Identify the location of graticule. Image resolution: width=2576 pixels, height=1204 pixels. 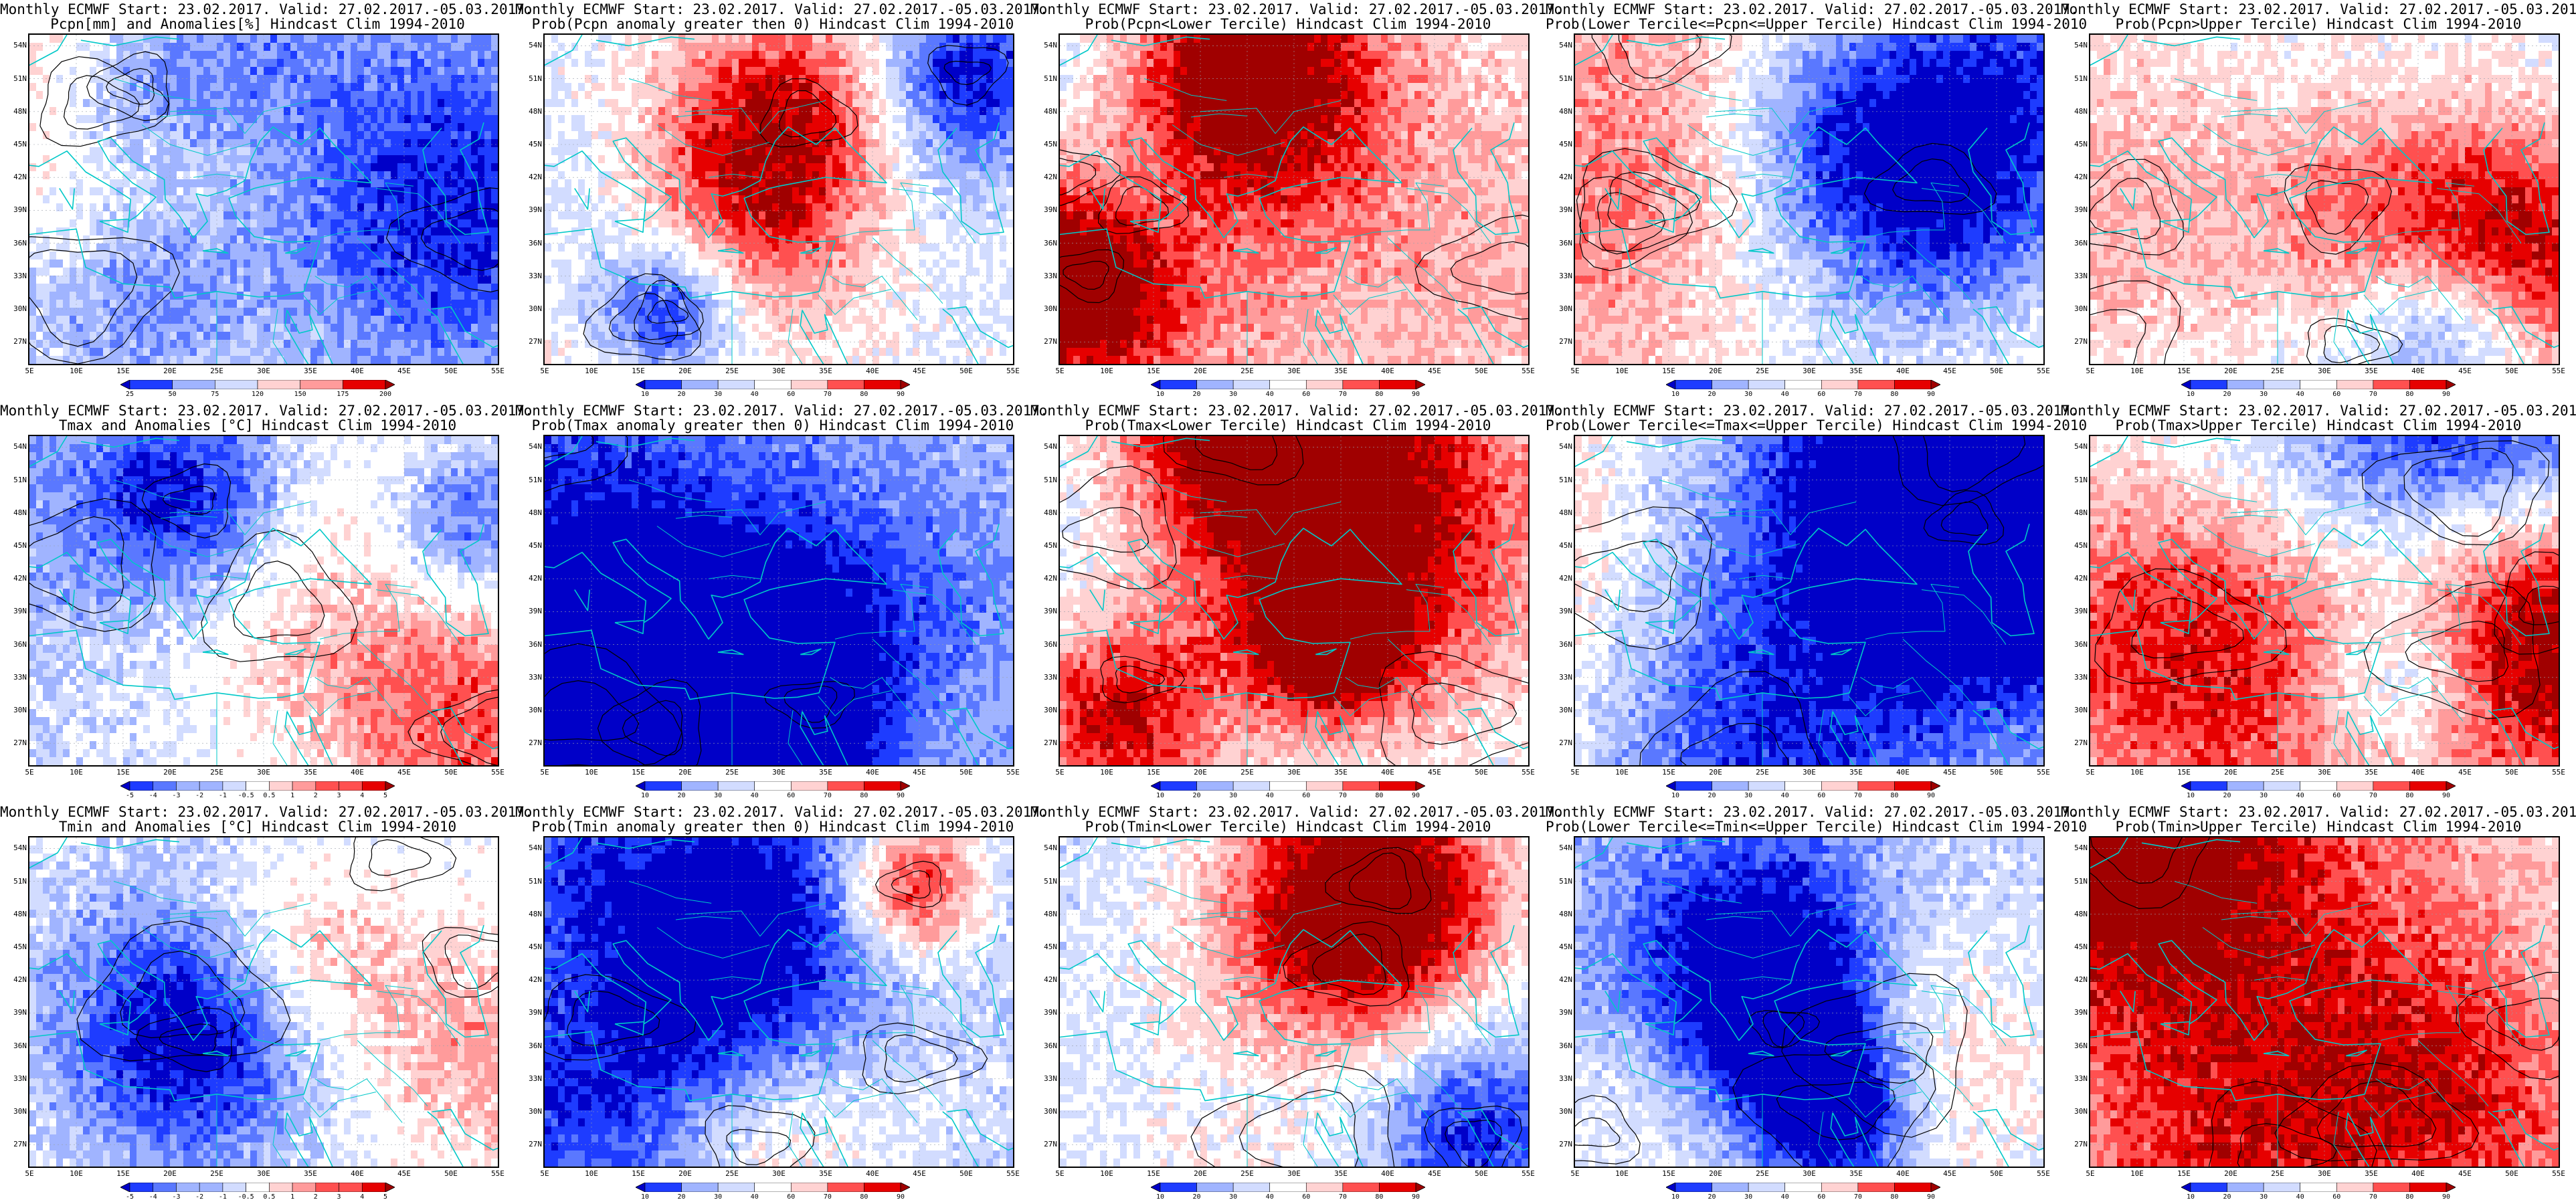
(1809, 1002).